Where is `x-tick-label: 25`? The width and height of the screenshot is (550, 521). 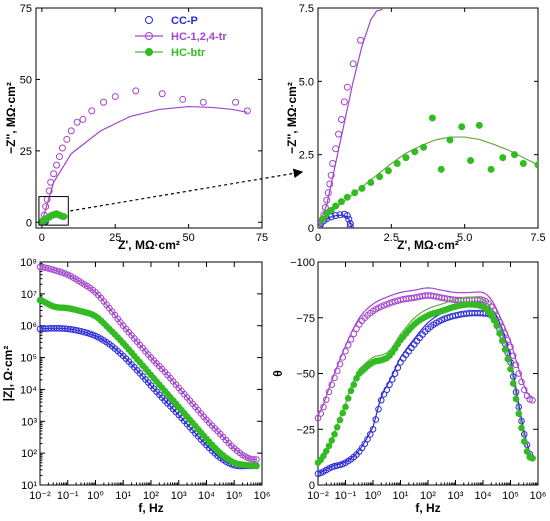
x-tick-label: 25 is located at coordinates (115, 238).